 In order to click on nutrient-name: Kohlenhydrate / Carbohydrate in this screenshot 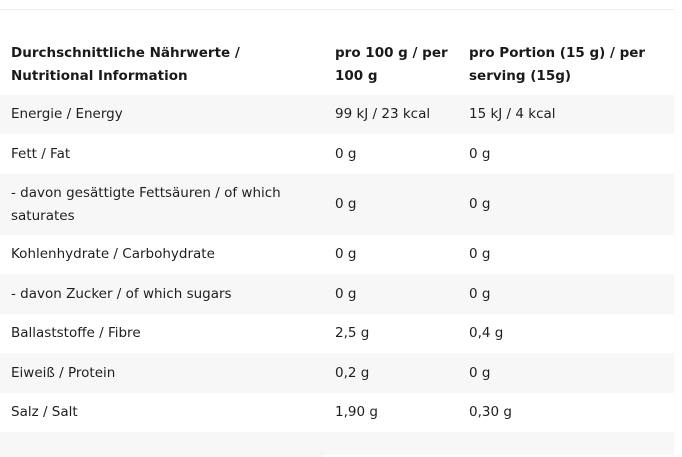, I will do `click(113, 254)`.